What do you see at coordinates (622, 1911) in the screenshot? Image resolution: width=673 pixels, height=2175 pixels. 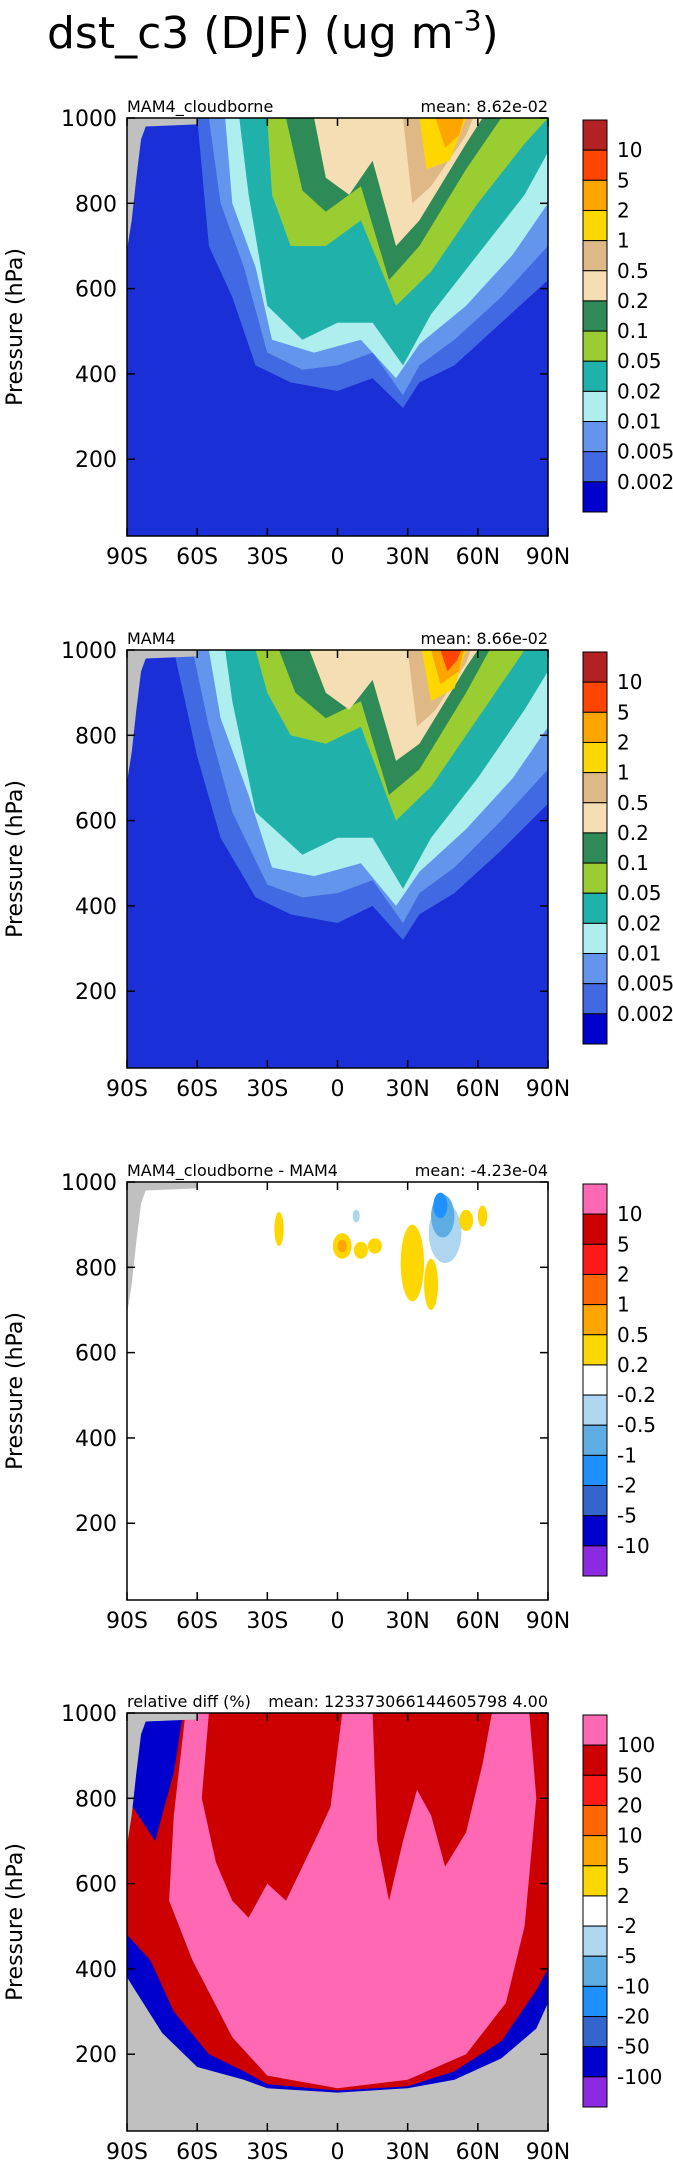 I see `colorbar: 100 50 20 10 5 2 -2 -5 -10 -20 -50 -100` at bounding box center [622, 1911].